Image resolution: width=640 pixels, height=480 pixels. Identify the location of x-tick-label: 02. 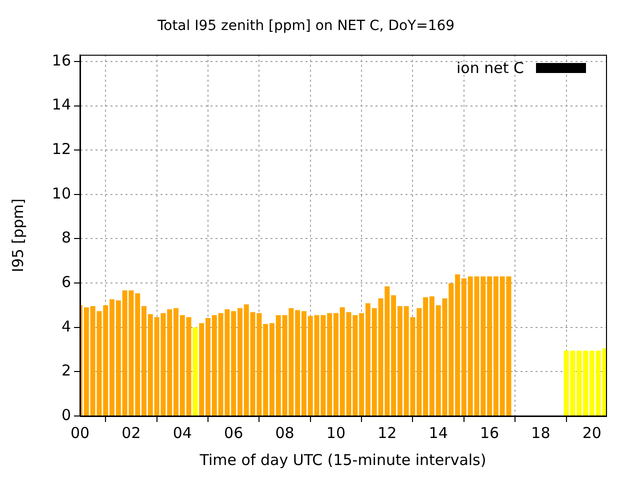
(131, 433).